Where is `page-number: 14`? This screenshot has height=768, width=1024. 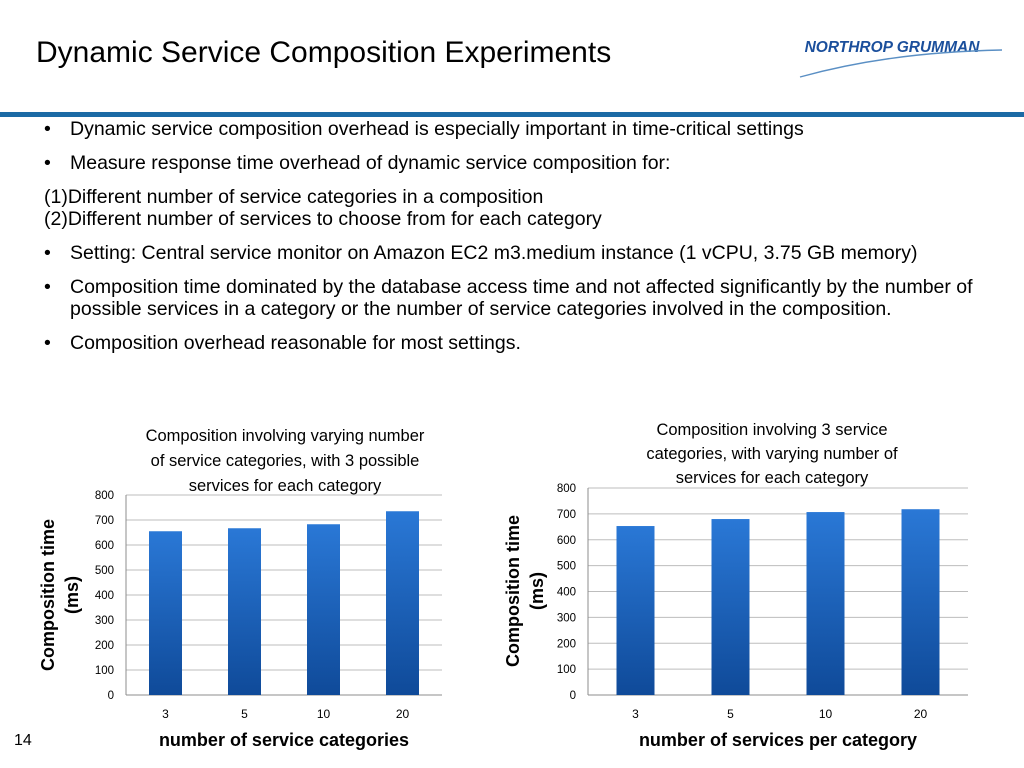 page-number: 14 is located at coordinates (23, 740).